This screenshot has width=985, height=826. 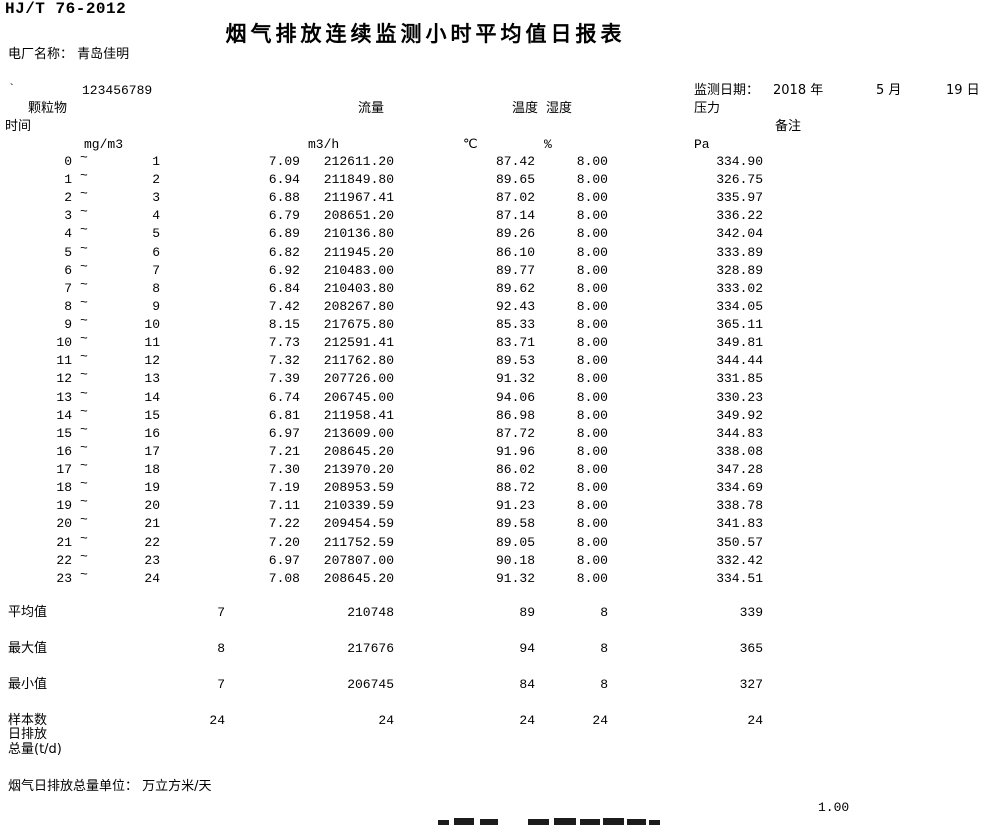 I want to click on plant-name-label: 电厂名称：, so click(x=41, y=54).